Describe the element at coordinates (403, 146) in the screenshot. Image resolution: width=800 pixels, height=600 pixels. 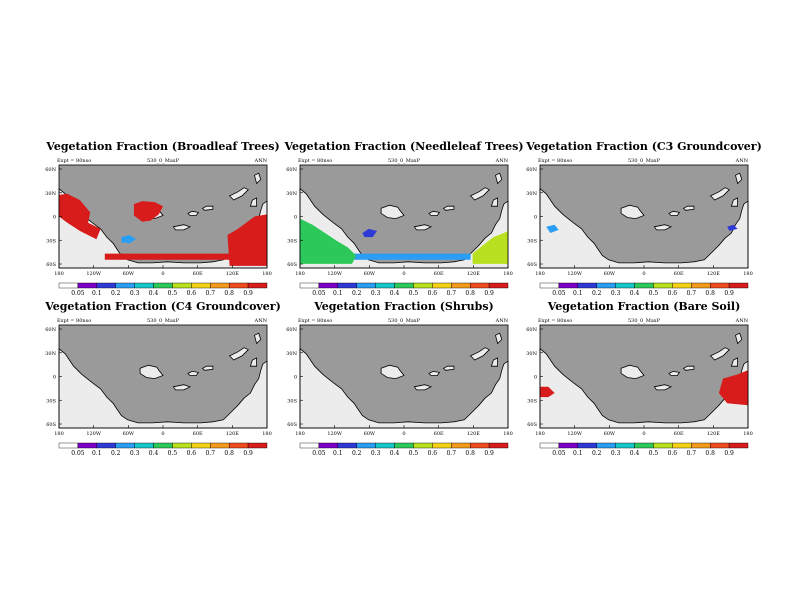
I see `panel-title: Vegetation Fraction (Needleleaf Trees)` at that location.